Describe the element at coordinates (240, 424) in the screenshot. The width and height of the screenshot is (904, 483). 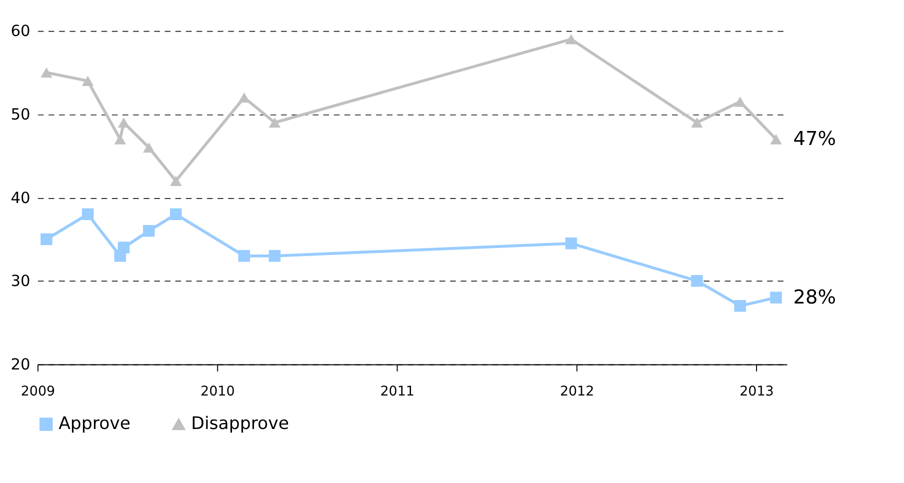
I see `legend-label: Disapprove` at that location.